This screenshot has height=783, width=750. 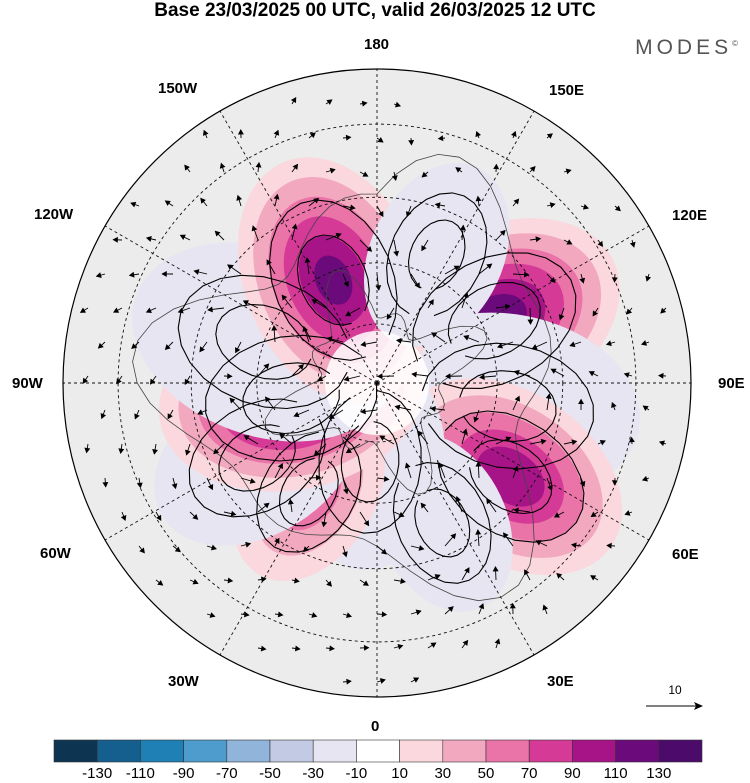 I want to click on lon-label-120w: 120W, so click(x=54, y=214).